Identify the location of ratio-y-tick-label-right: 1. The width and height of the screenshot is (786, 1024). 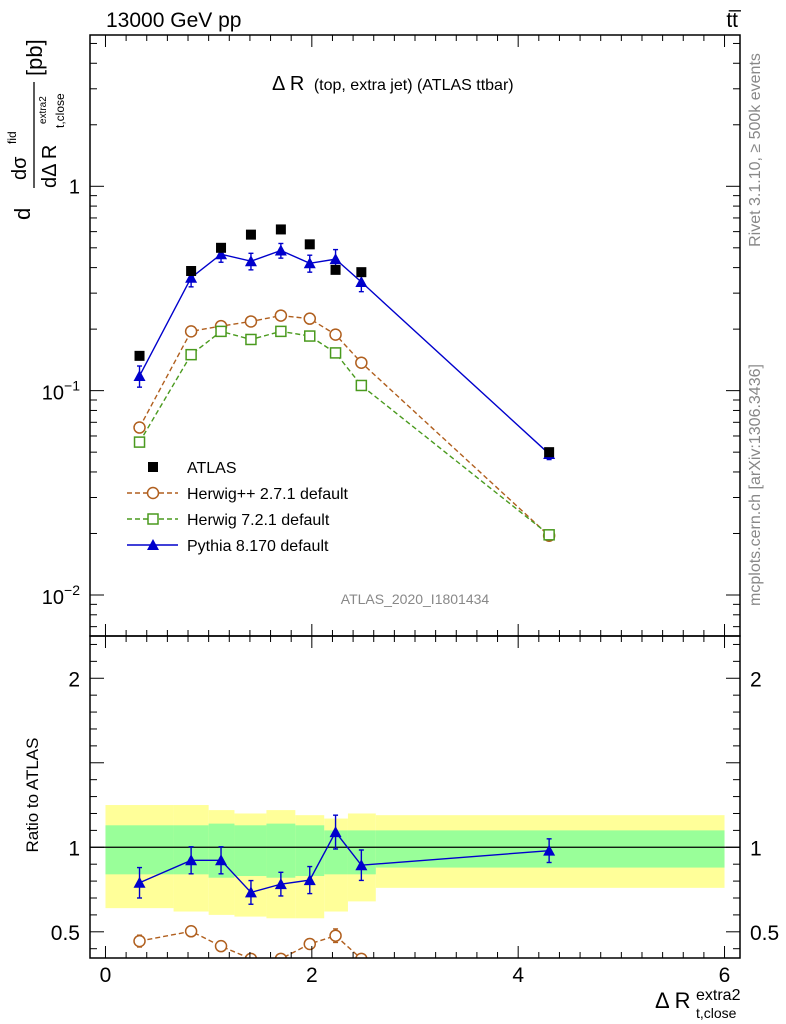
(756, 848).